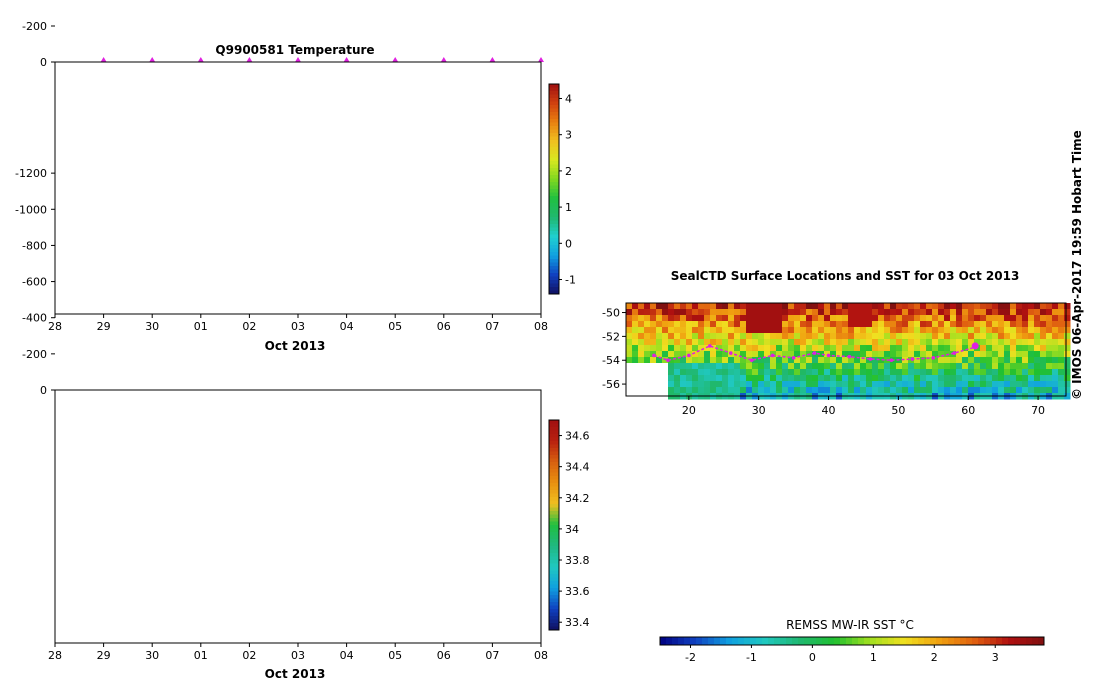 The width and height of the screenshot is (1099, 700). I want to click on salinity-x-tick-label: 30, so click(152, 655).